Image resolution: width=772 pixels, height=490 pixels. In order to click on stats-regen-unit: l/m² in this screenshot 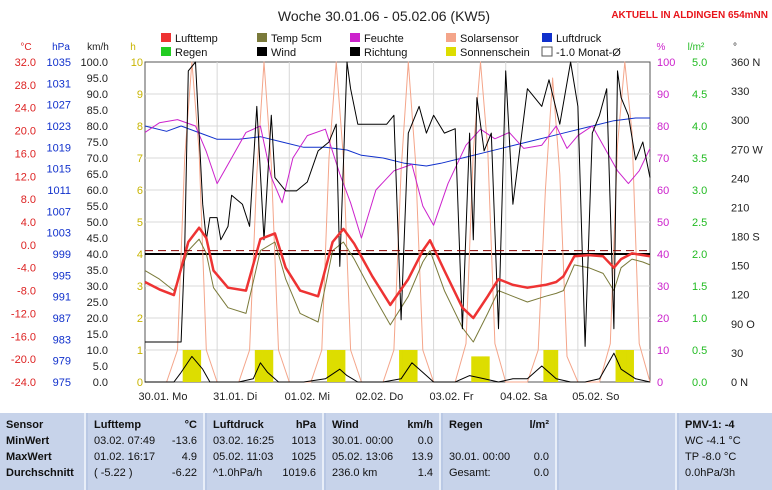, I will do `click(539, 425)`.